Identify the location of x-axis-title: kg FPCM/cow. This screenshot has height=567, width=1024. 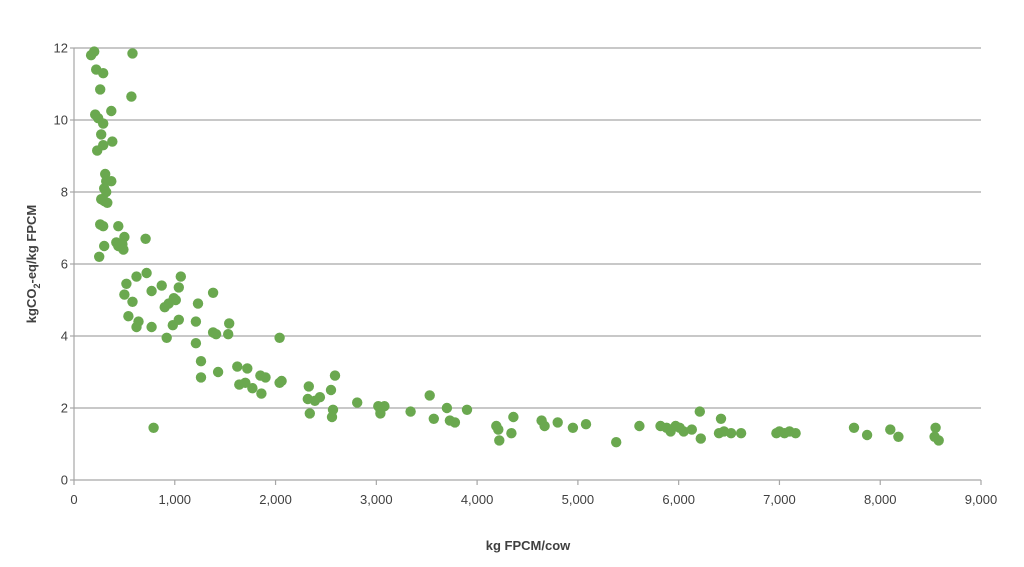
(528, 545).